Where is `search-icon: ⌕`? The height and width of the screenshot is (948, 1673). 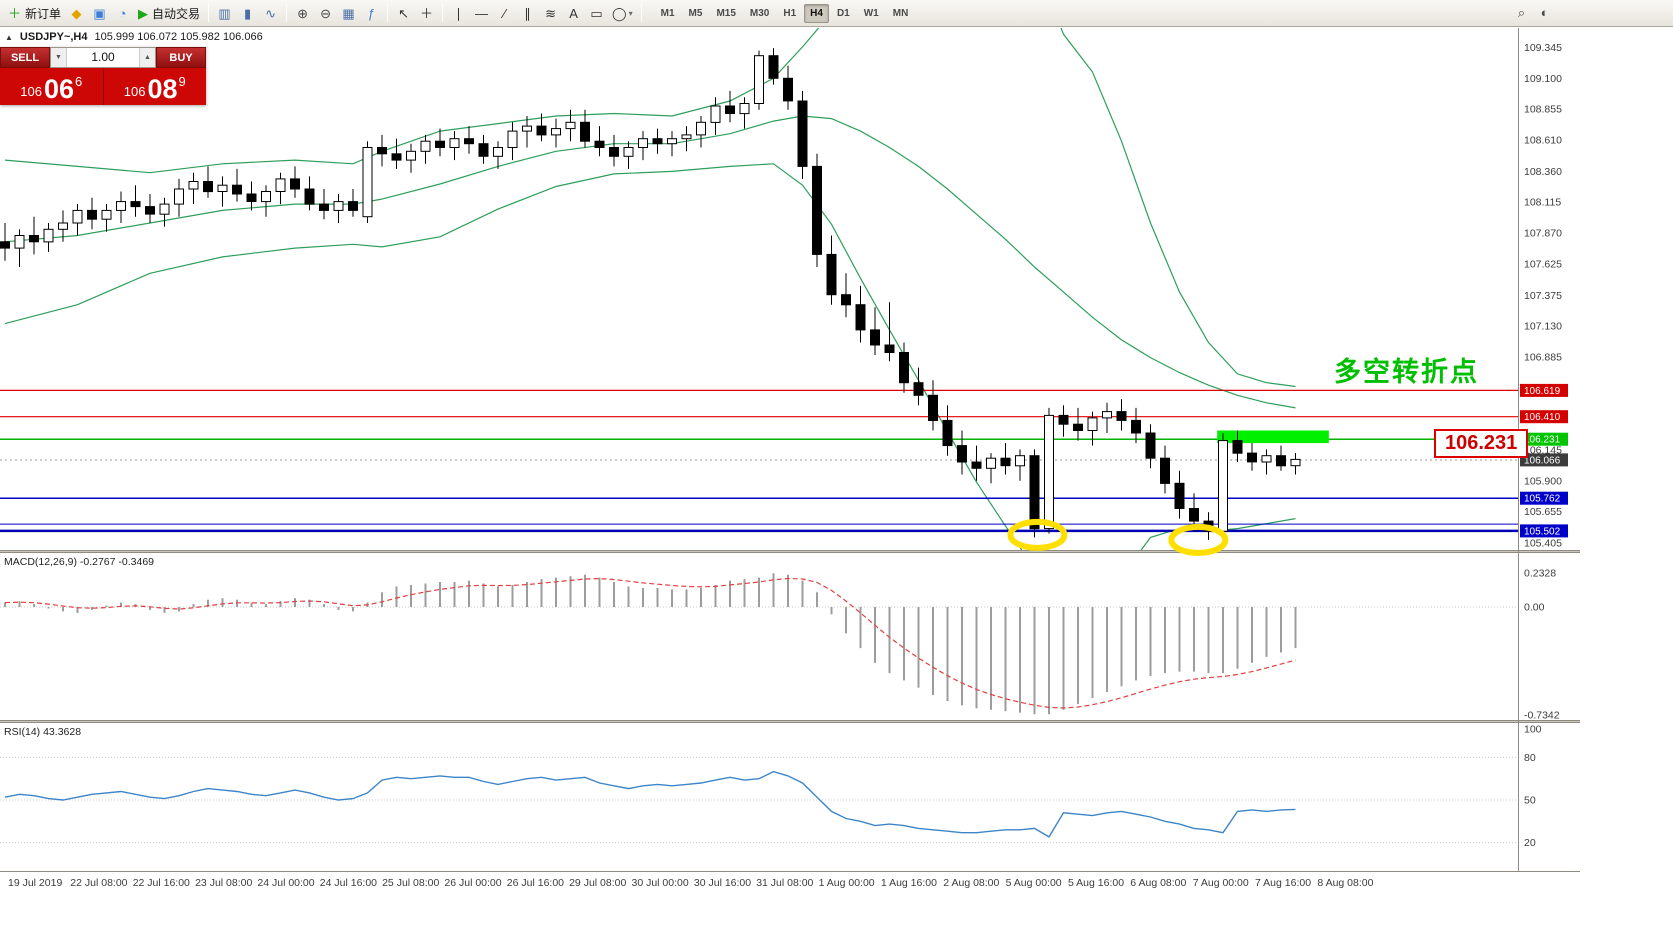
search-icon: ⌕ is located at coordinates (1521, 12).